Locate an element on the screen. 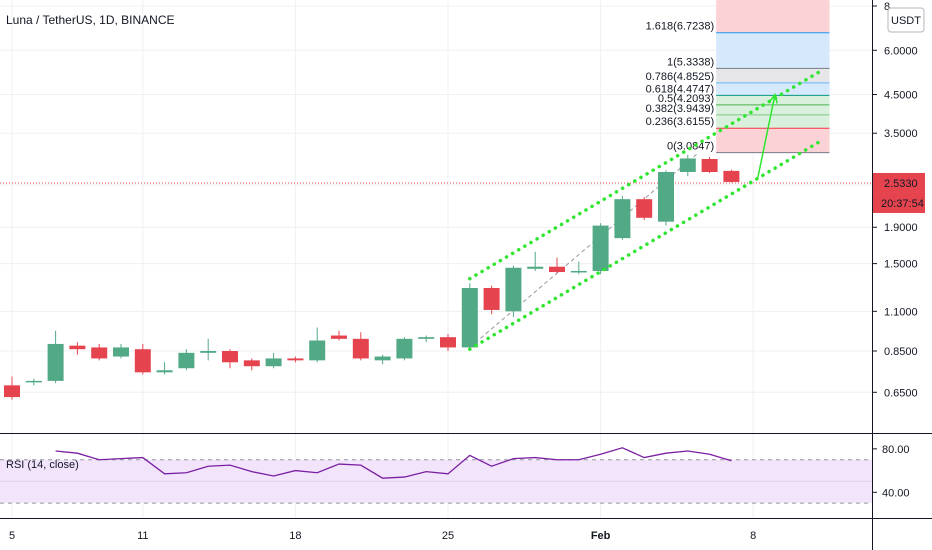 The width and height of the screenshot is (932, 550). fib-level-label: 0.786(4.8525) is located at coordinates (680, 77).